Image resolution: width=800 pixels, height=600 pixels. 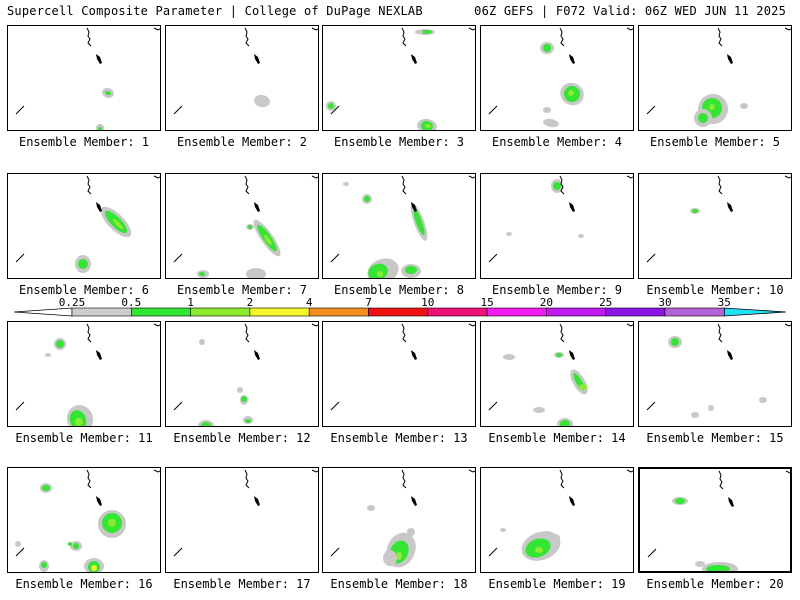 I want to click on ensemble-member-label: Ensemble Member: 9, so click(x=557, y=290).